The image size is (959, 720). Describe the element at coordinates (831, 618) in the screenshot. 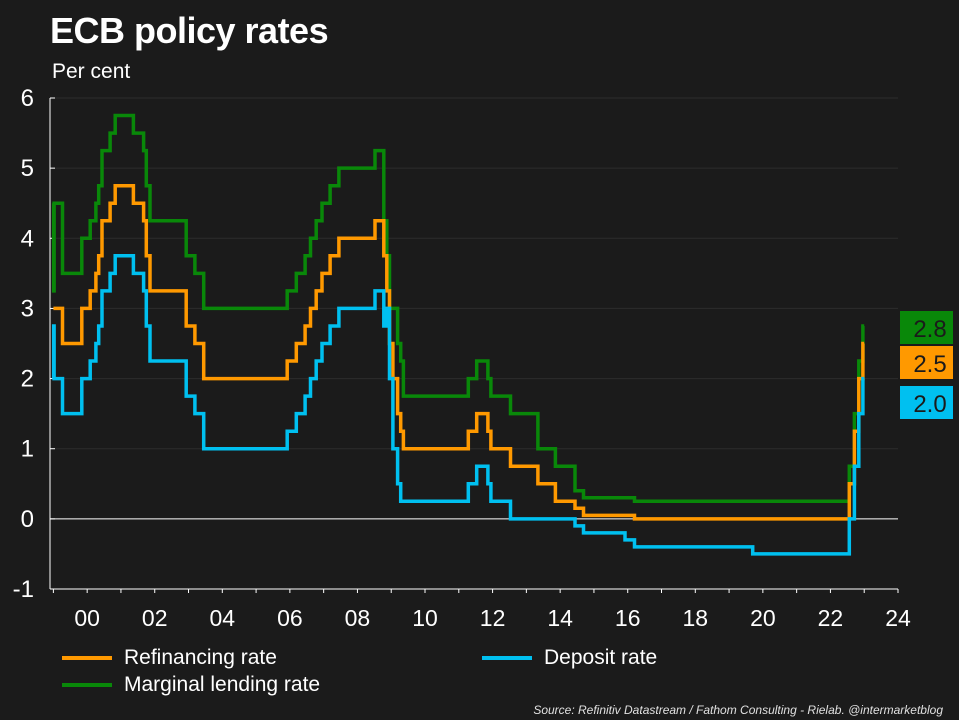

I see `x-tick-label: 22` at that location.